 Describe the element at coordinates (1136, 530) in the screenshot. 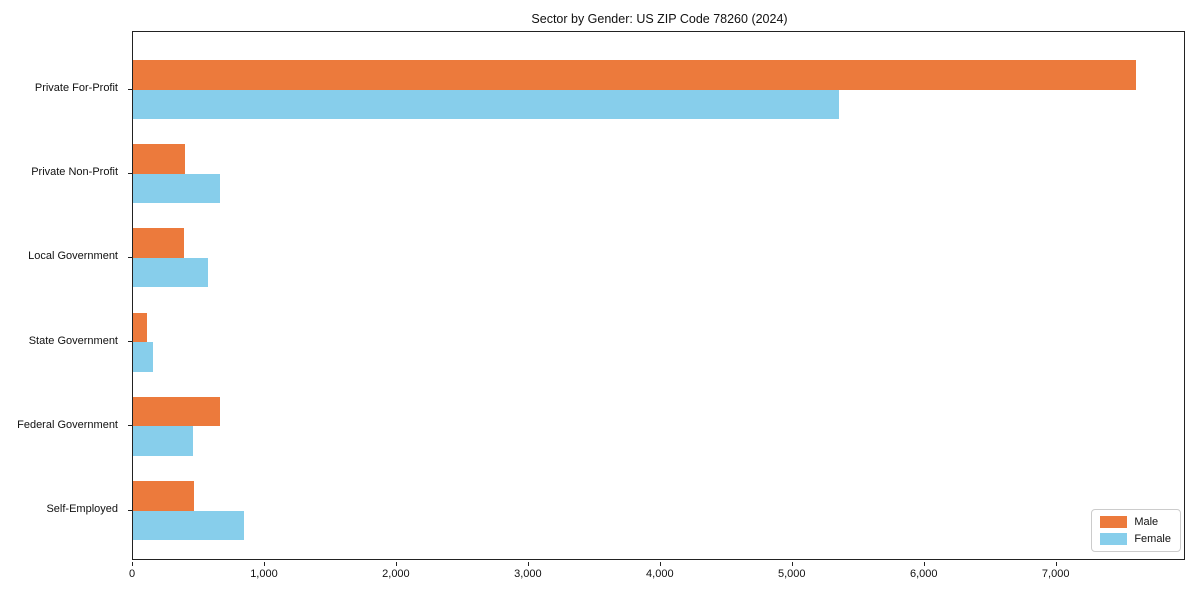

I see `legend: Male Female` at that location.